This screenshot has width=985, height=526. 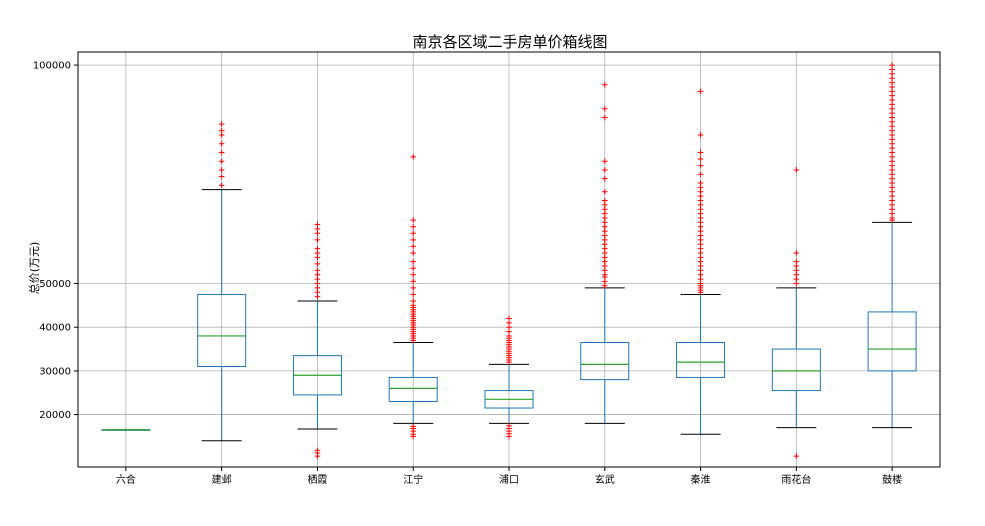 What do you see at coordinates (126, 479) in the screenshot?
I see `x-tick-label: 六合` at bounding box center [126, 479].